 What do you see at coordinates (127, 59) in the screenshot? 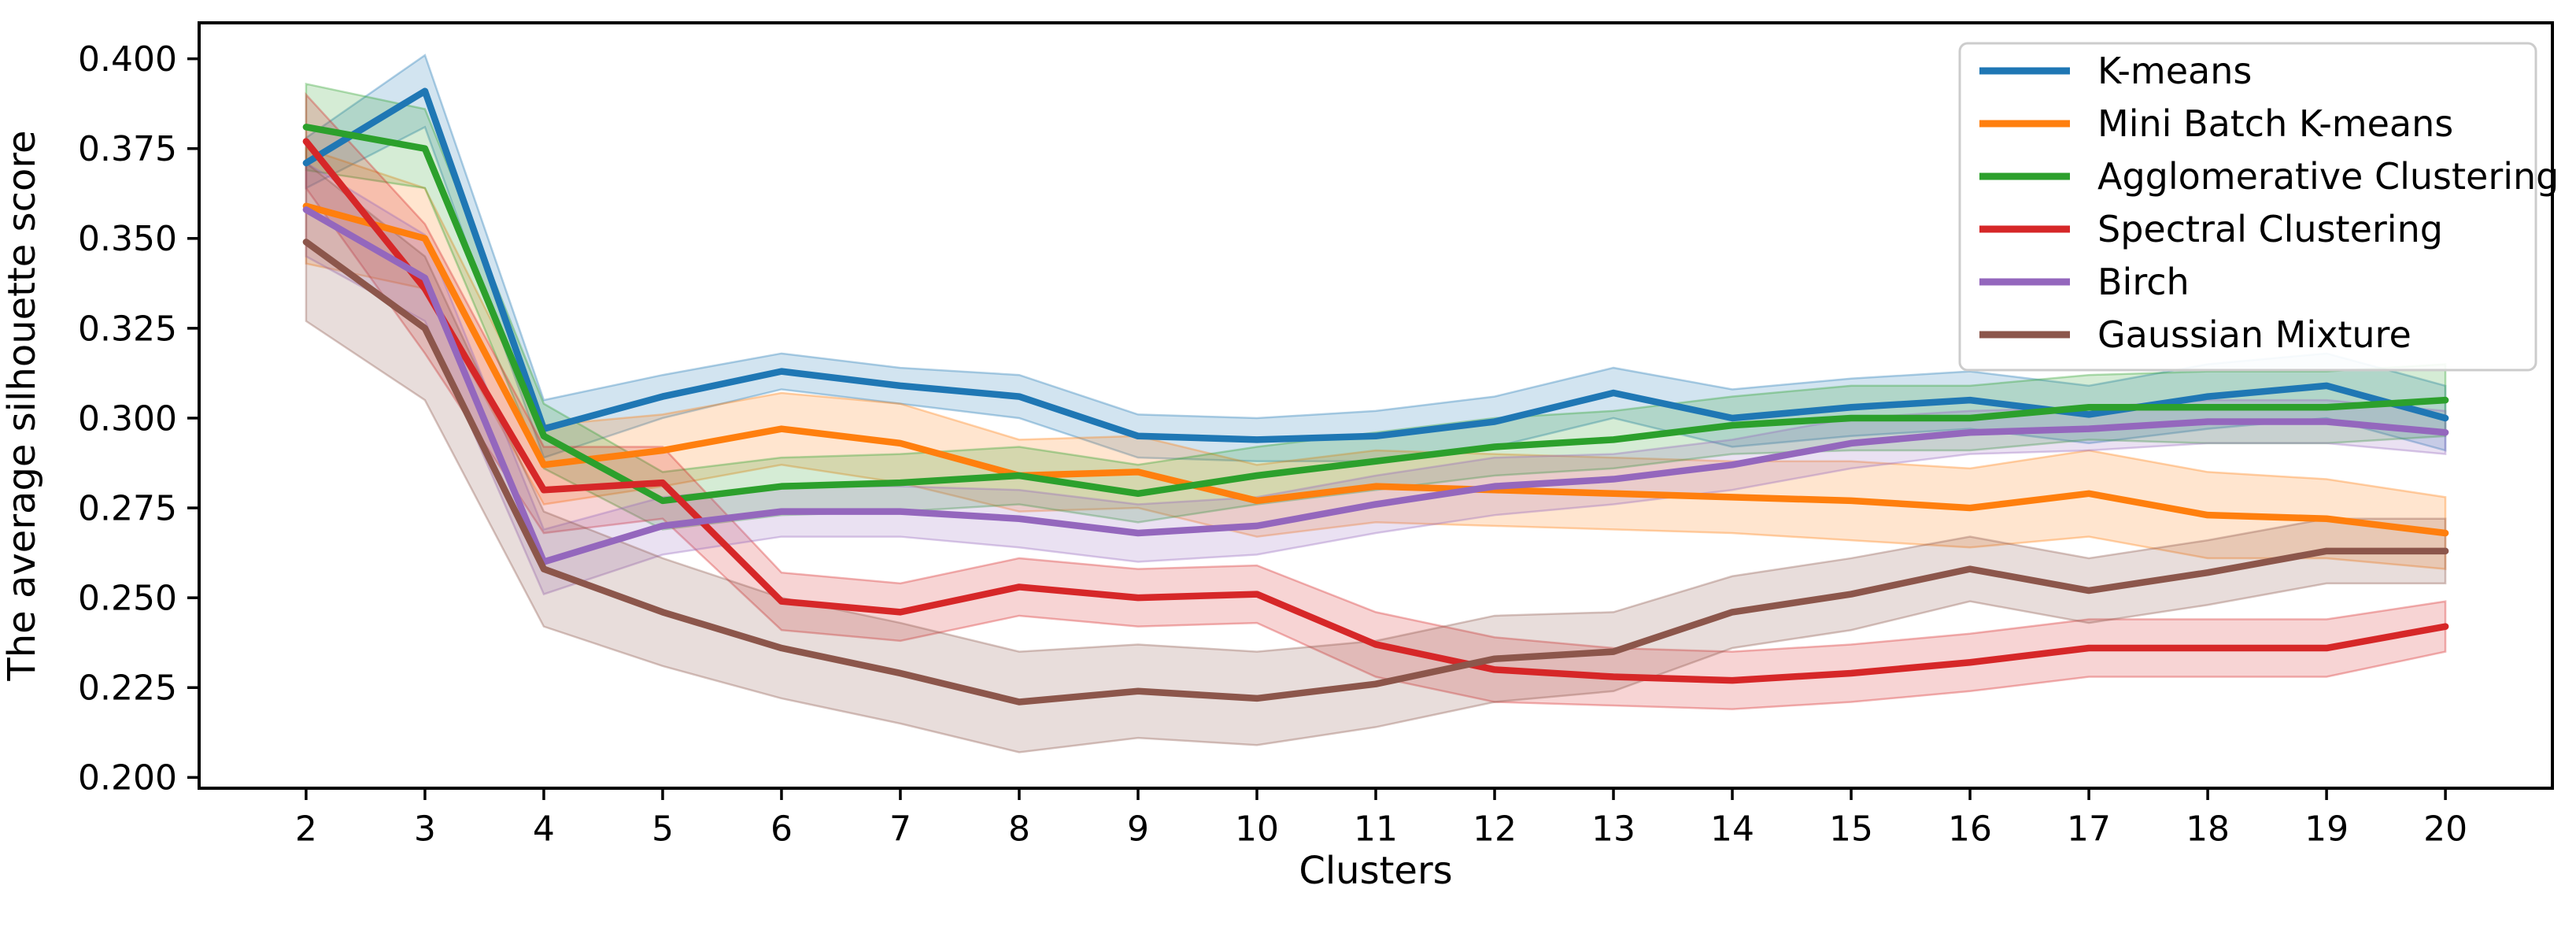
I see `y-tick-label: 0.400` at bounding box center [127, 59].